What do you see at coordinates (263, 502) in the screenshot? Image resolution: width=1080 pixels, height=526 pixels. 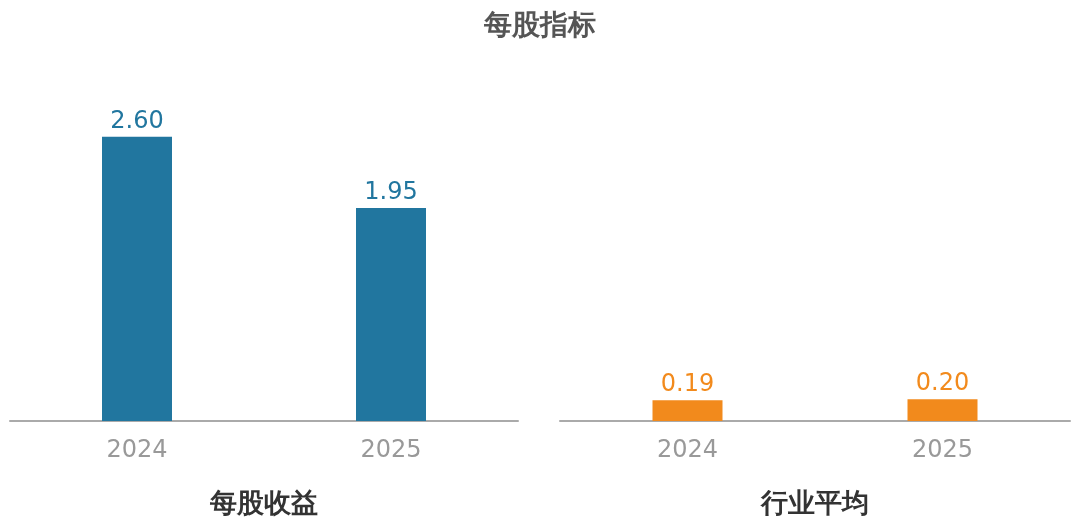 I see `x-axis-title: 每股收益` at bounding box center [263, 502].